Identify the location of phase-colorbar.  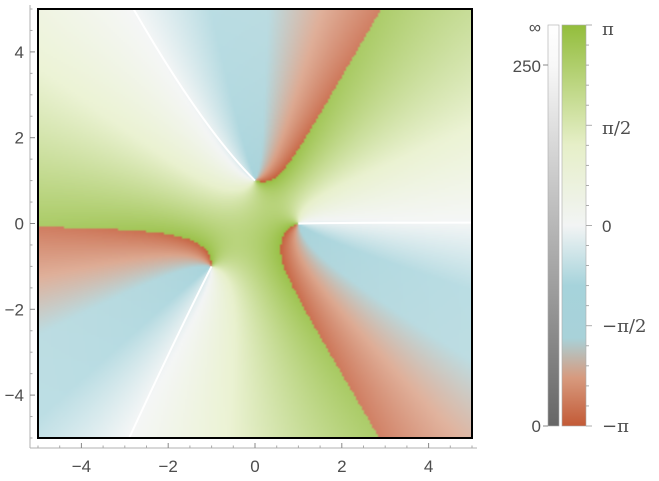
(574, 225).